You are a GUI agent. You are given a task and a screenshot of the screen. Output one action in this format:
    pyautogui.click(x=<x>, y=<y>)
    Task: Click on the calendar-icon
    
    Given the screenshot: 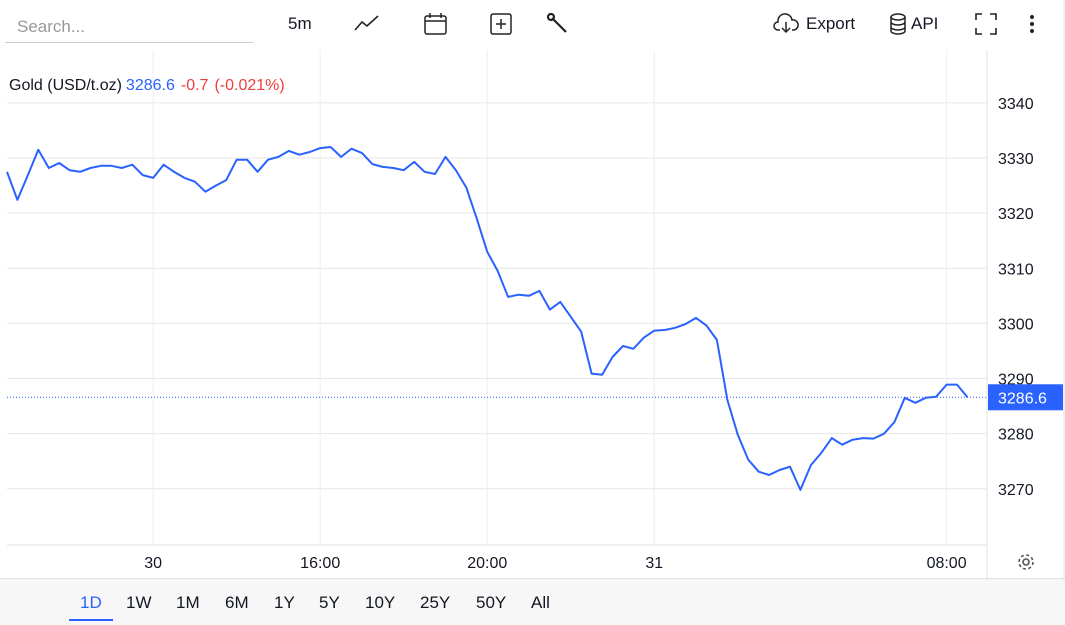 What is the action you would take?
    pyautogui.click(x=435, y=24)
    